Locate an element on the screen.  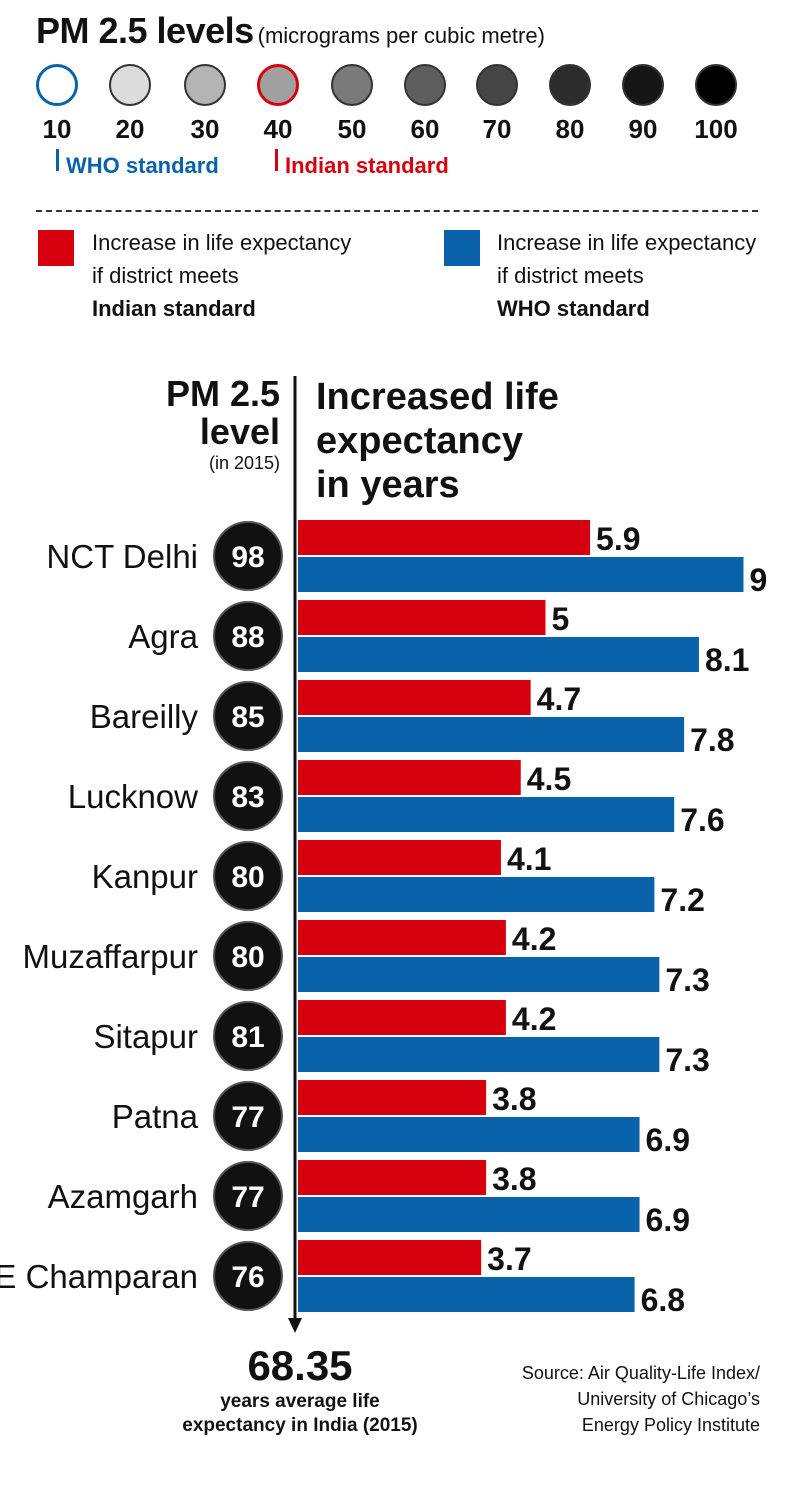
value-label-who-3: 7.6 is located at coordinates (702, 820).